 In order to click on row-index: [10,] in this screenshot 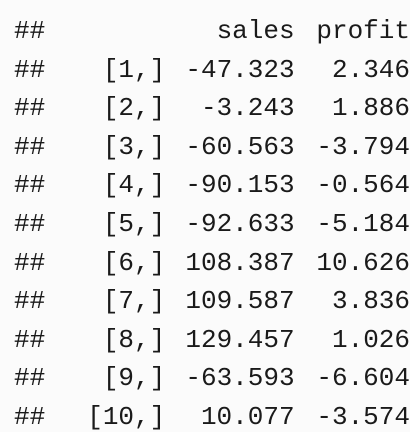, I will do `click(126, 416)`.